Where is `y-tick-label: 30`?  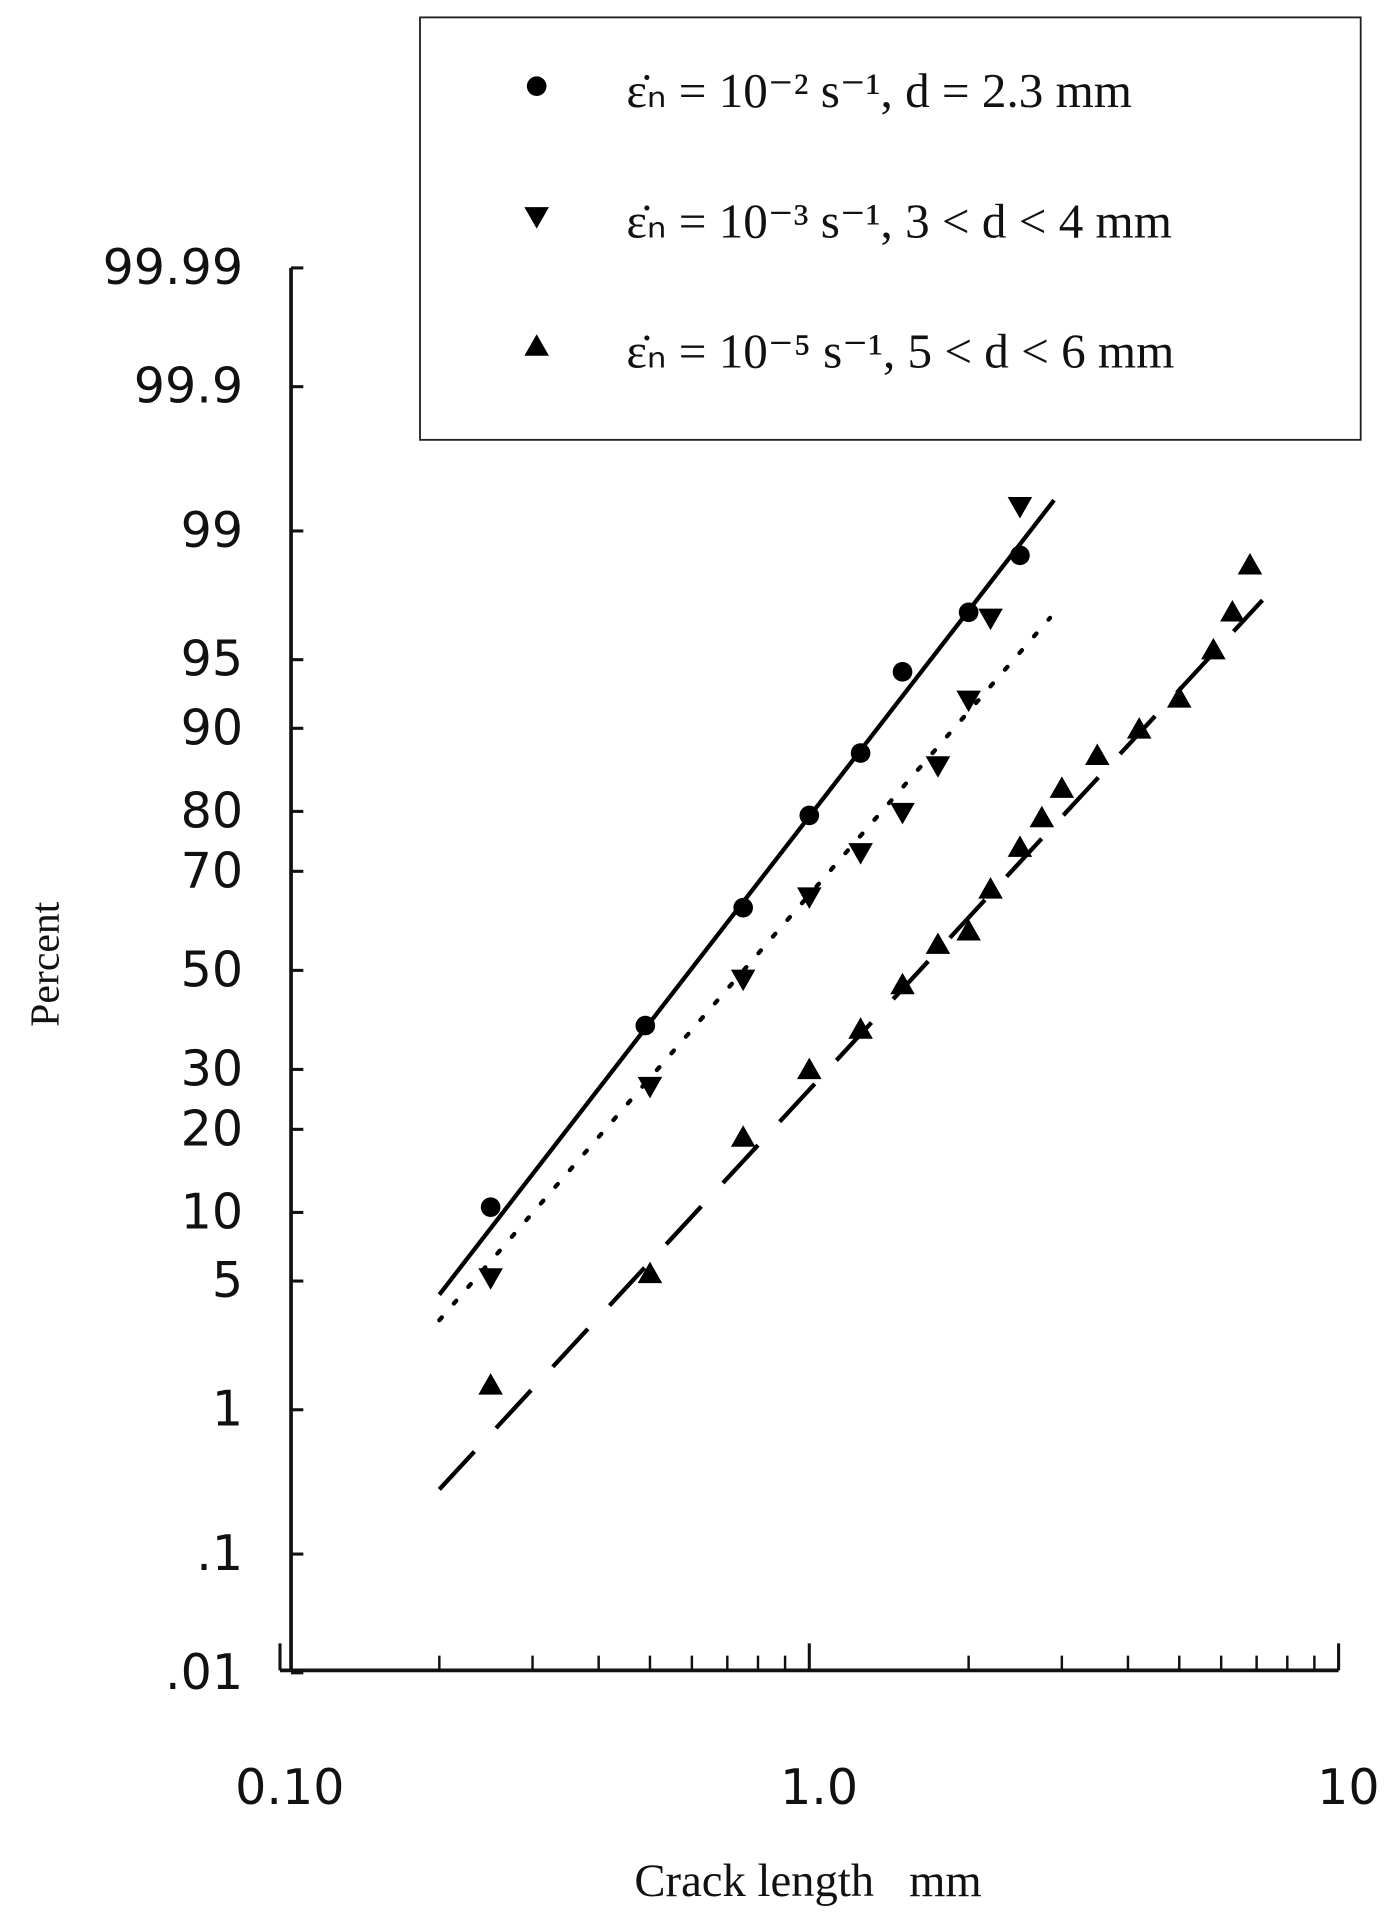
y-tick-label: 30 is located at coordinates (212, 1068).